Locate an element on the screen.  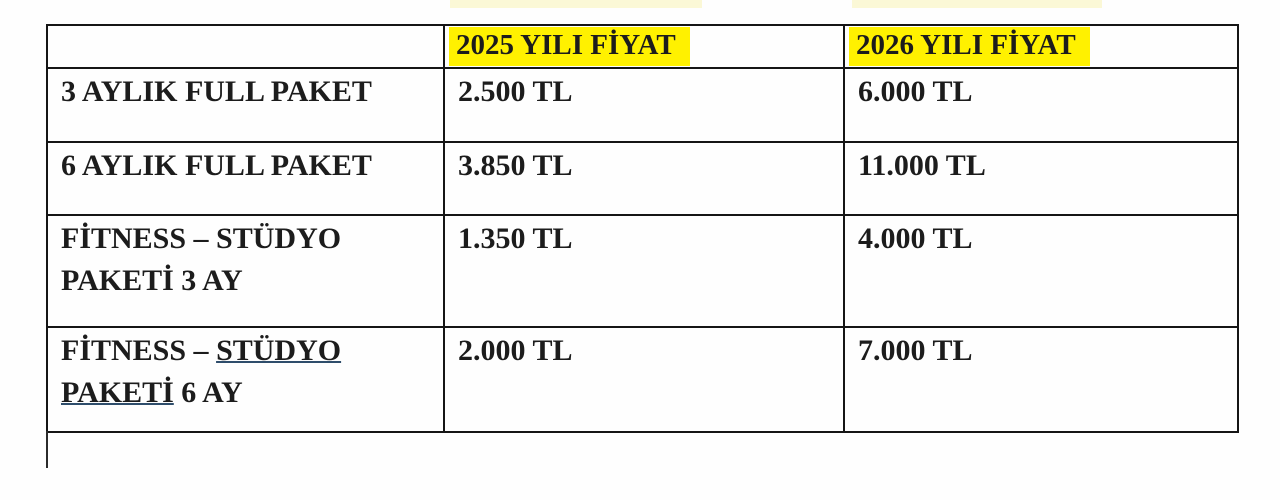
price-2025-cell: 2.500 TL is located at coordinates (644, 104).